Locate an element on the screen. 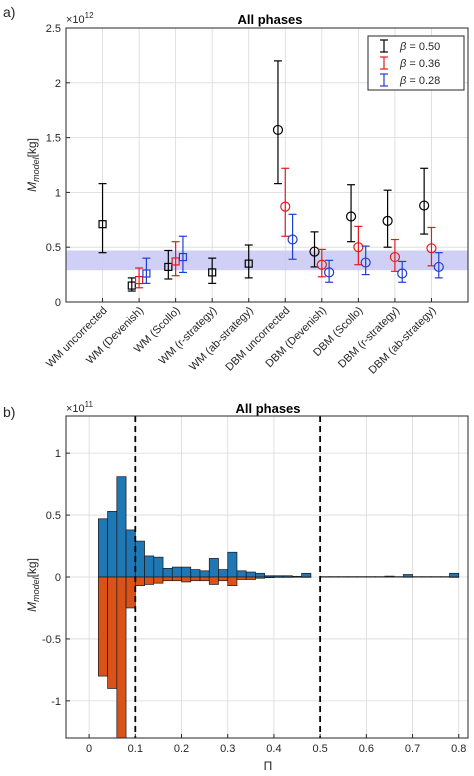 This screenshot has height=776, width=474. panel-a-title: All phases is located at coordinates (269, 19).